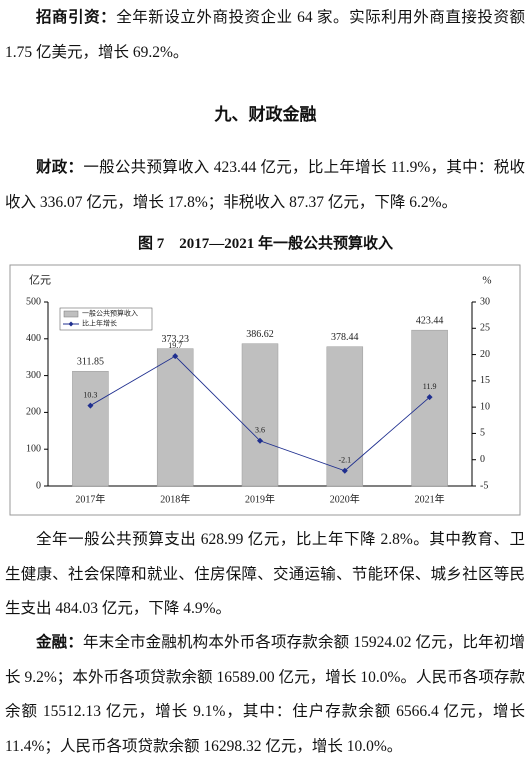 The image size is (531, 766). I want to click on y2-tick-label: 0, so click(482, 459).